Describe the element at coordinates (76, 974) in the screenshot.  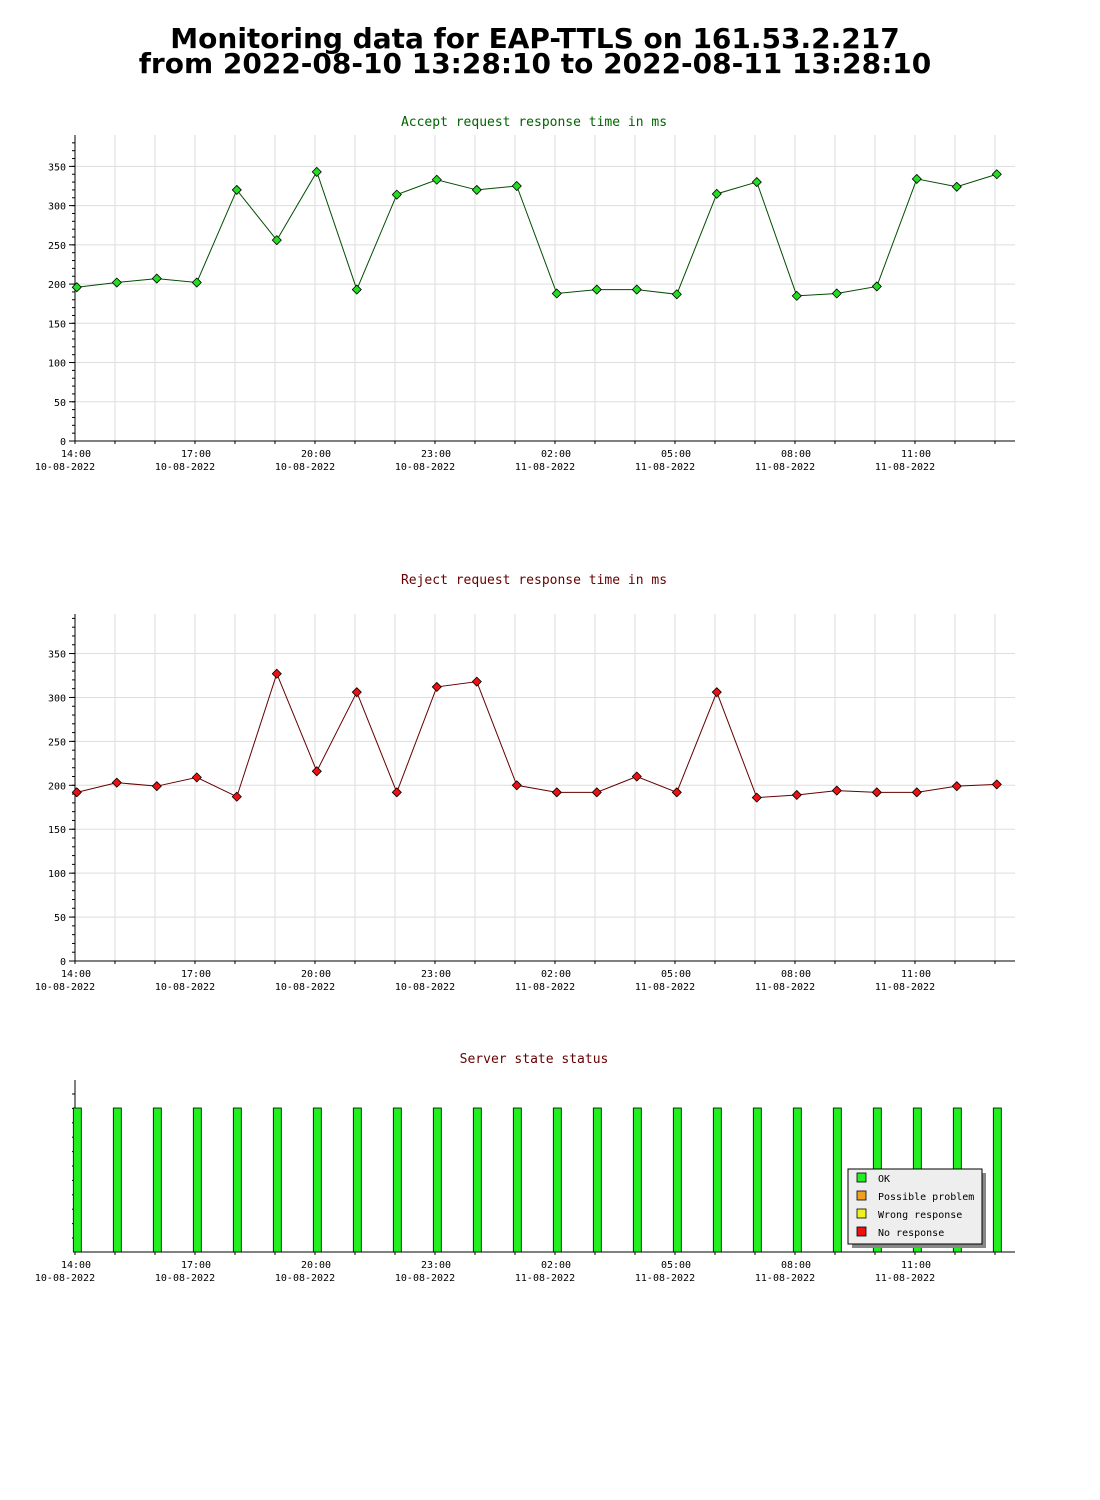
I see `x-tick-time-label: 14:00` at that location.